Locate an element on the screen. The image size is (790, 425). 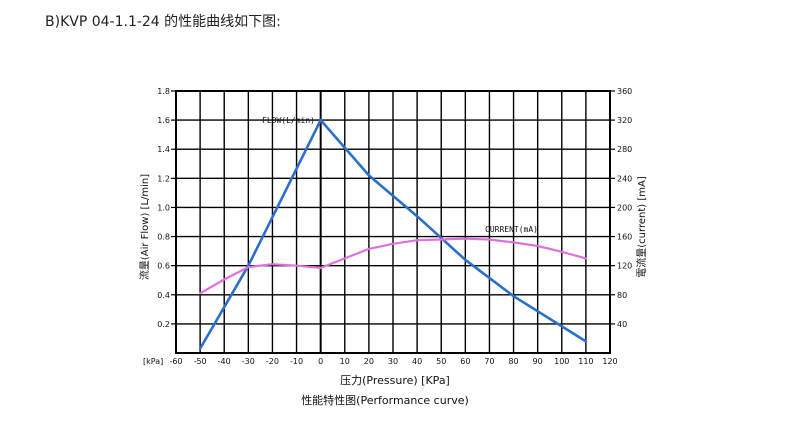
y-tick-label: 1.8 is located at coordinates (163, 91).